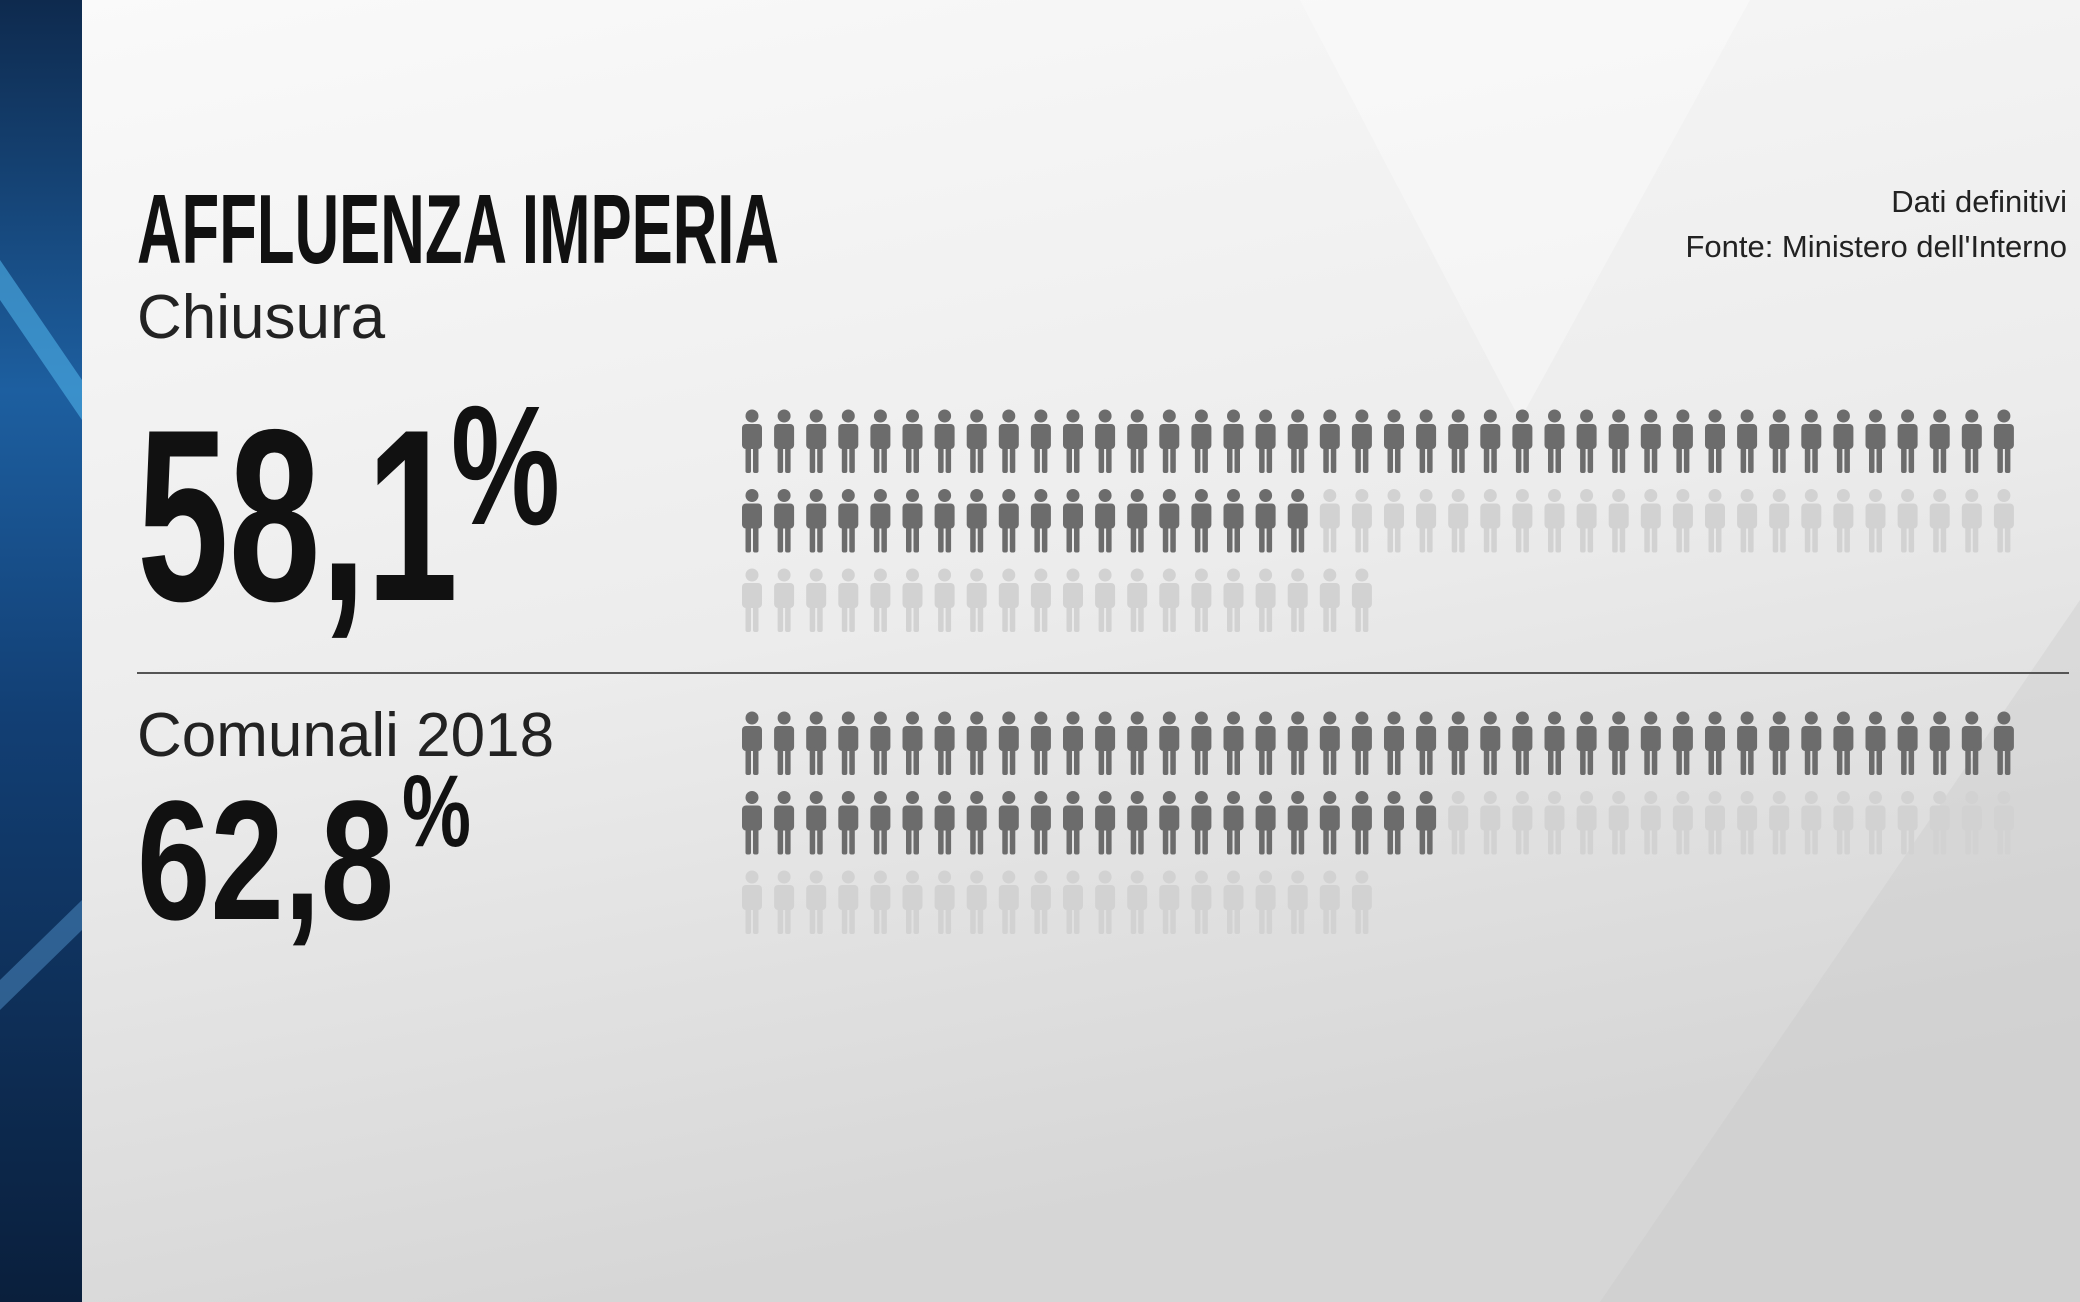 This screenshot has width=2080, height=1302. I want to click on source: Fonte: Ministero dell'Interno, so click(1876, 246).